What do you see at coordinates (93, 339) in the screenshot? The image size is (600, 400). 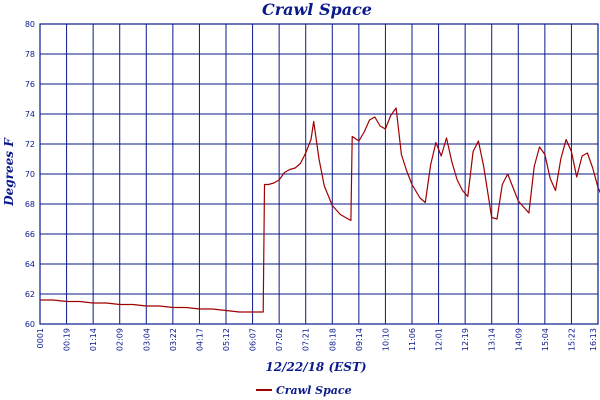 I see `x-tick-label: 01:14` at bounding box center [93, 339].